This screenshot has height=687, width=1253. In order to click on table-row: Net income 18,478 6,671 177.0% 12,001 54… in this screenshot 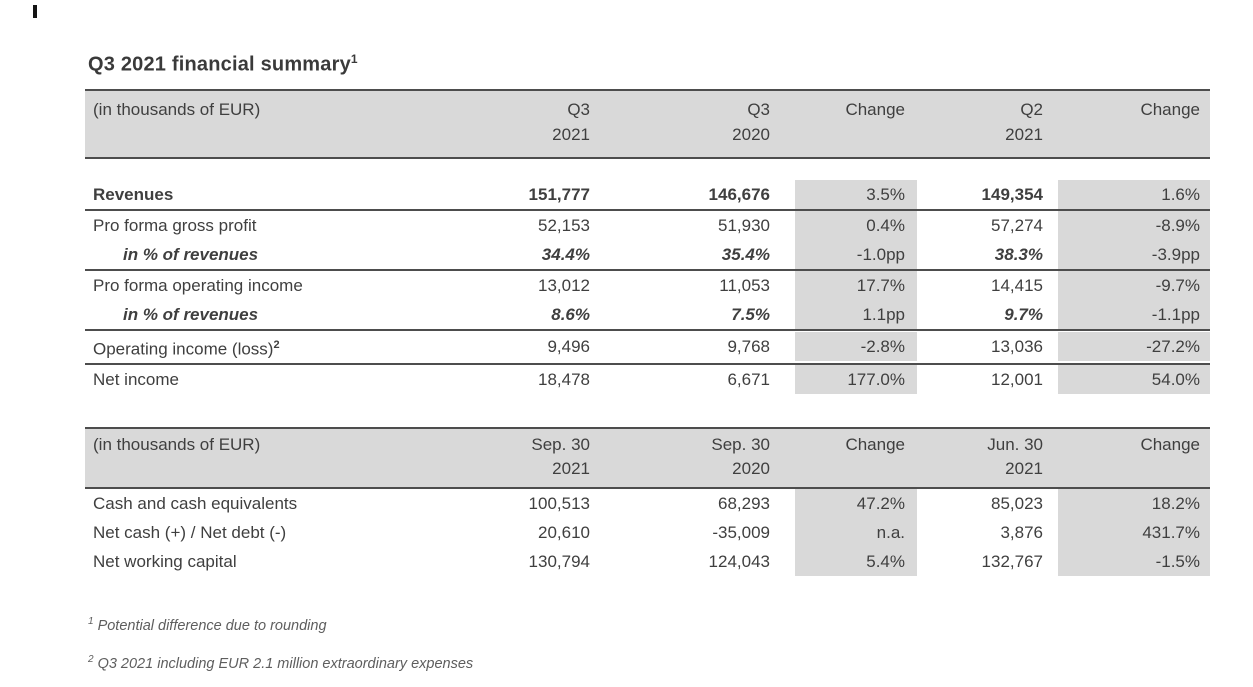, I will do `click(647, 380)`.